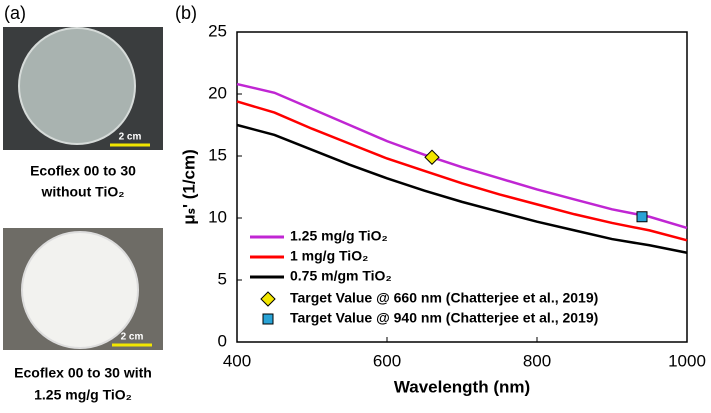  What do you see at coordinates (387, 360) in the screenshot?
I see `x-tick-label: 600` at bounding box center [387, 360].